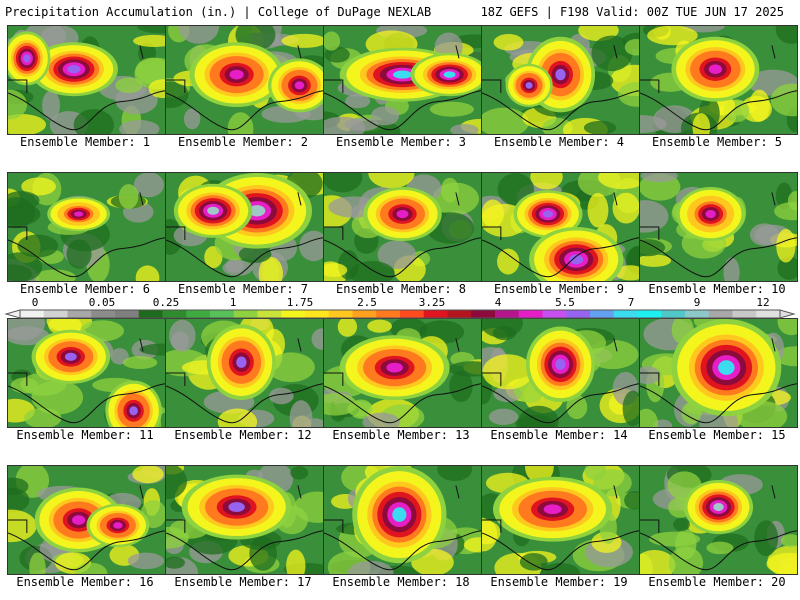 The height and width of the screenshot is (600, 800). I want to click on panel-label: Ensemble Member: 18, so click(401, 582).